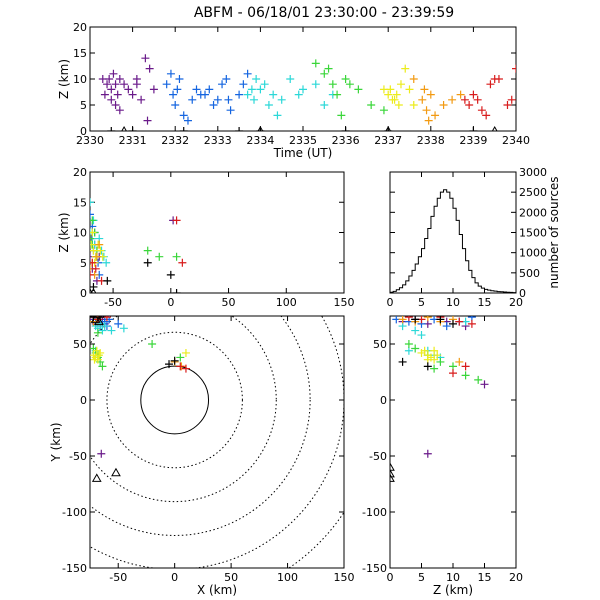  Describe the element at coordinates (74, 512) in the screenshot. I see `plan-view-ytick-label: -100` at that location.